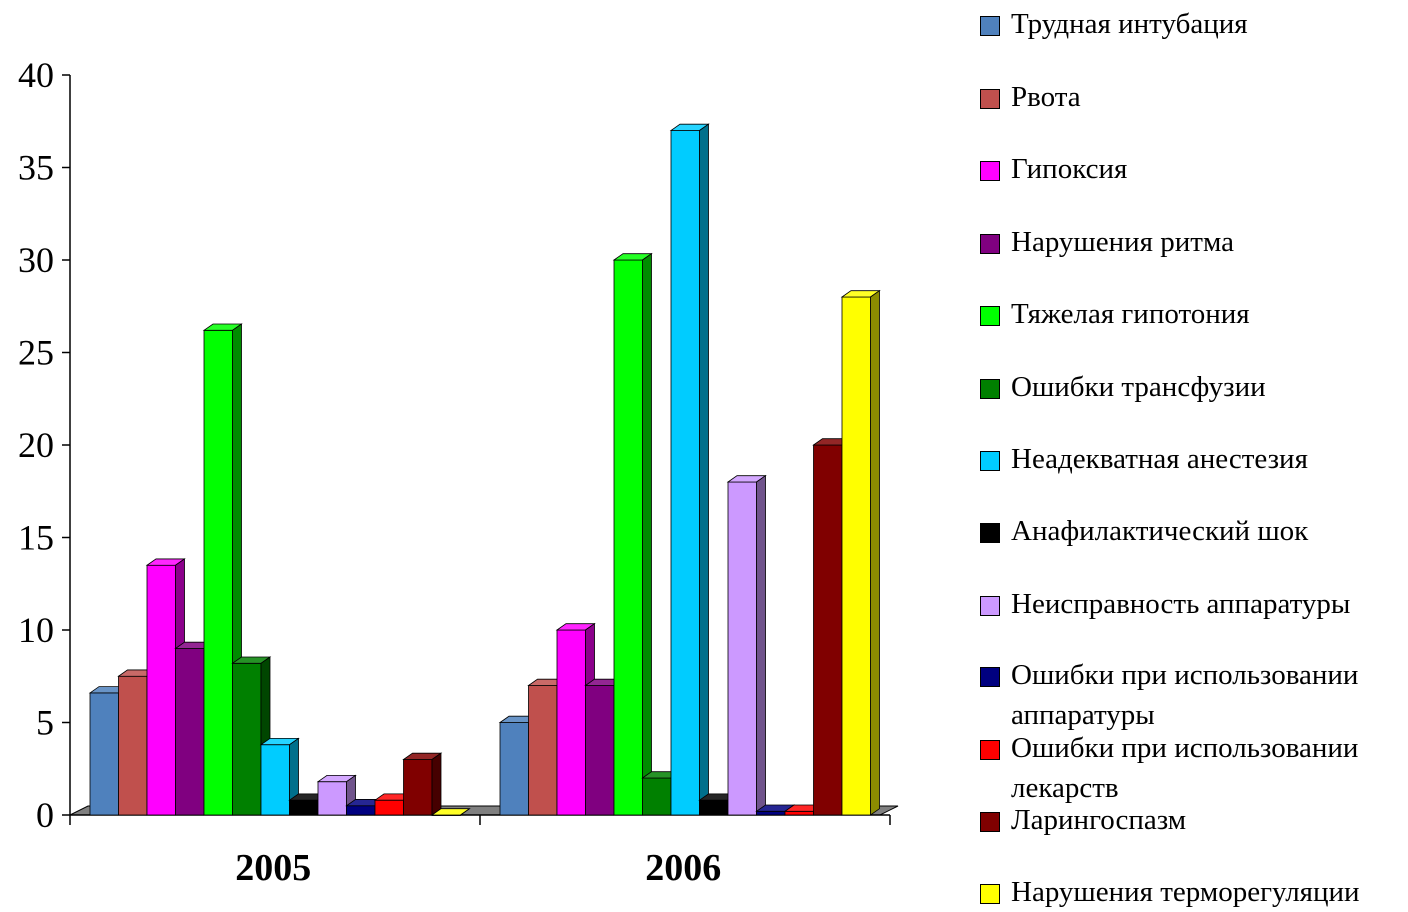 This screenshot has width=1408, height=912. I want to click on x-category-label: 2005, so click(273, 868).